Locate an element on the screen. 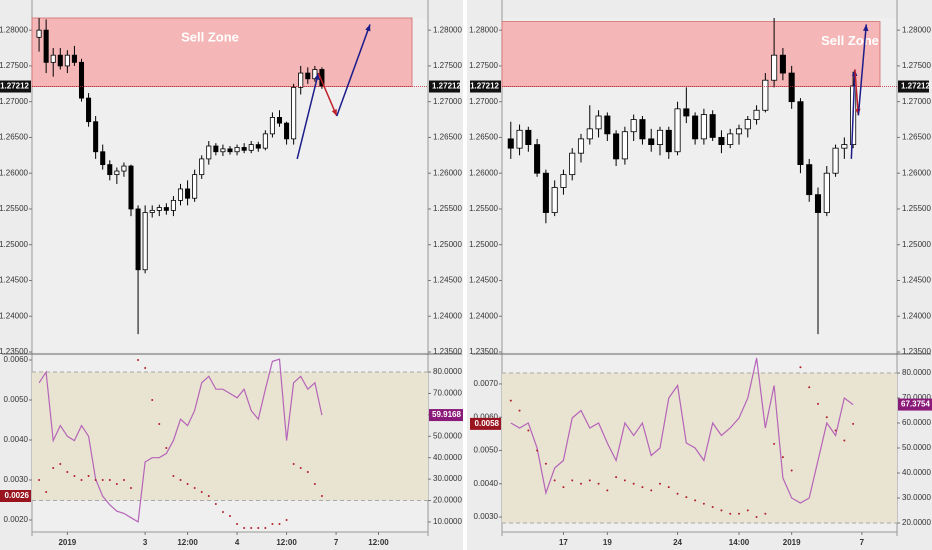 This screenshot has width=932, height=550. indicator-value-label: 67.3754 is located at coordinates (915, 404).